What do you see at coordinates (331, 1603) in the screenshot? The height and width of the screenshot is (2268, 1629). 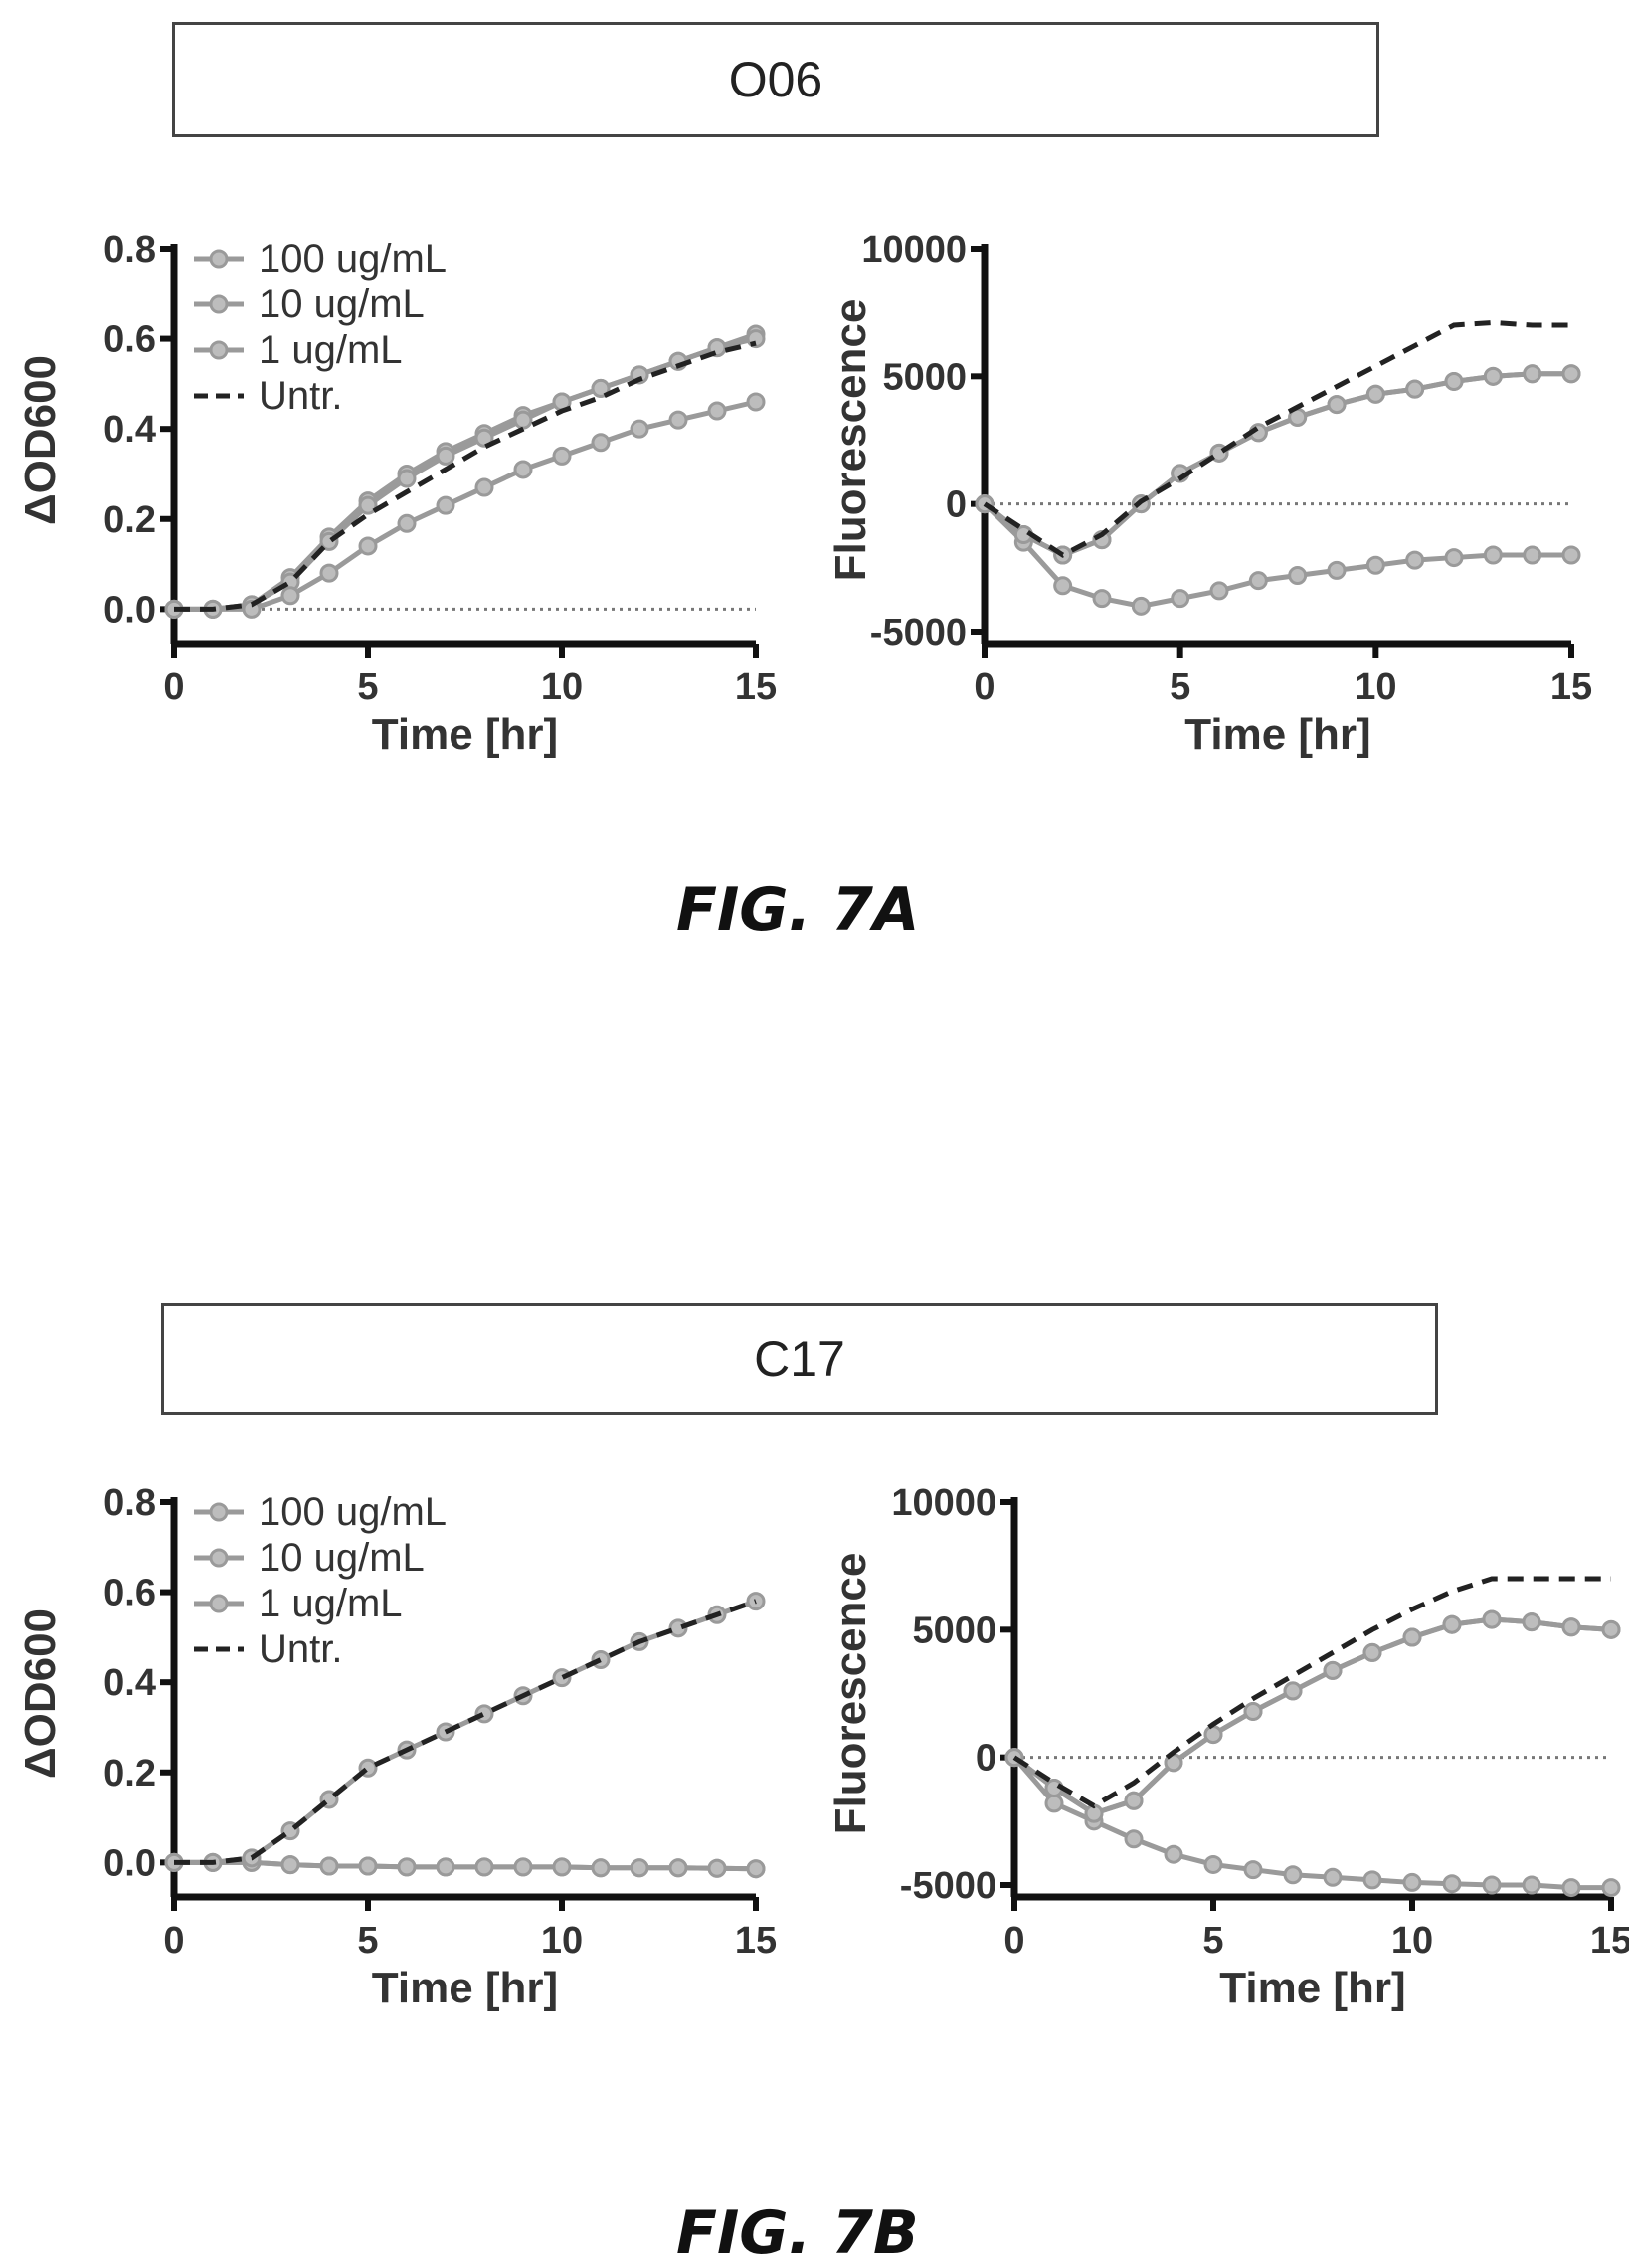 I see `legend-label: 1 ug/mL` at bounding box center [331, 1603].